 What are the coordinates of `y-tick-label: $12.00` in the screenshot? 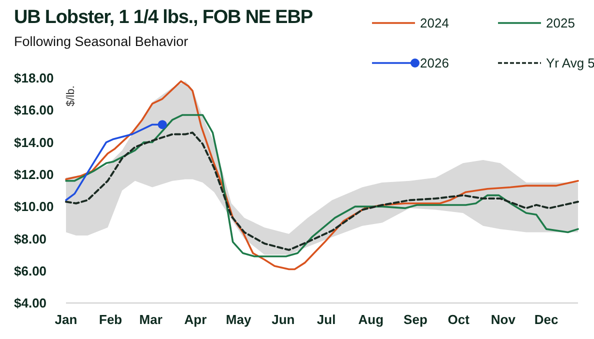 It's located at (34, 174).